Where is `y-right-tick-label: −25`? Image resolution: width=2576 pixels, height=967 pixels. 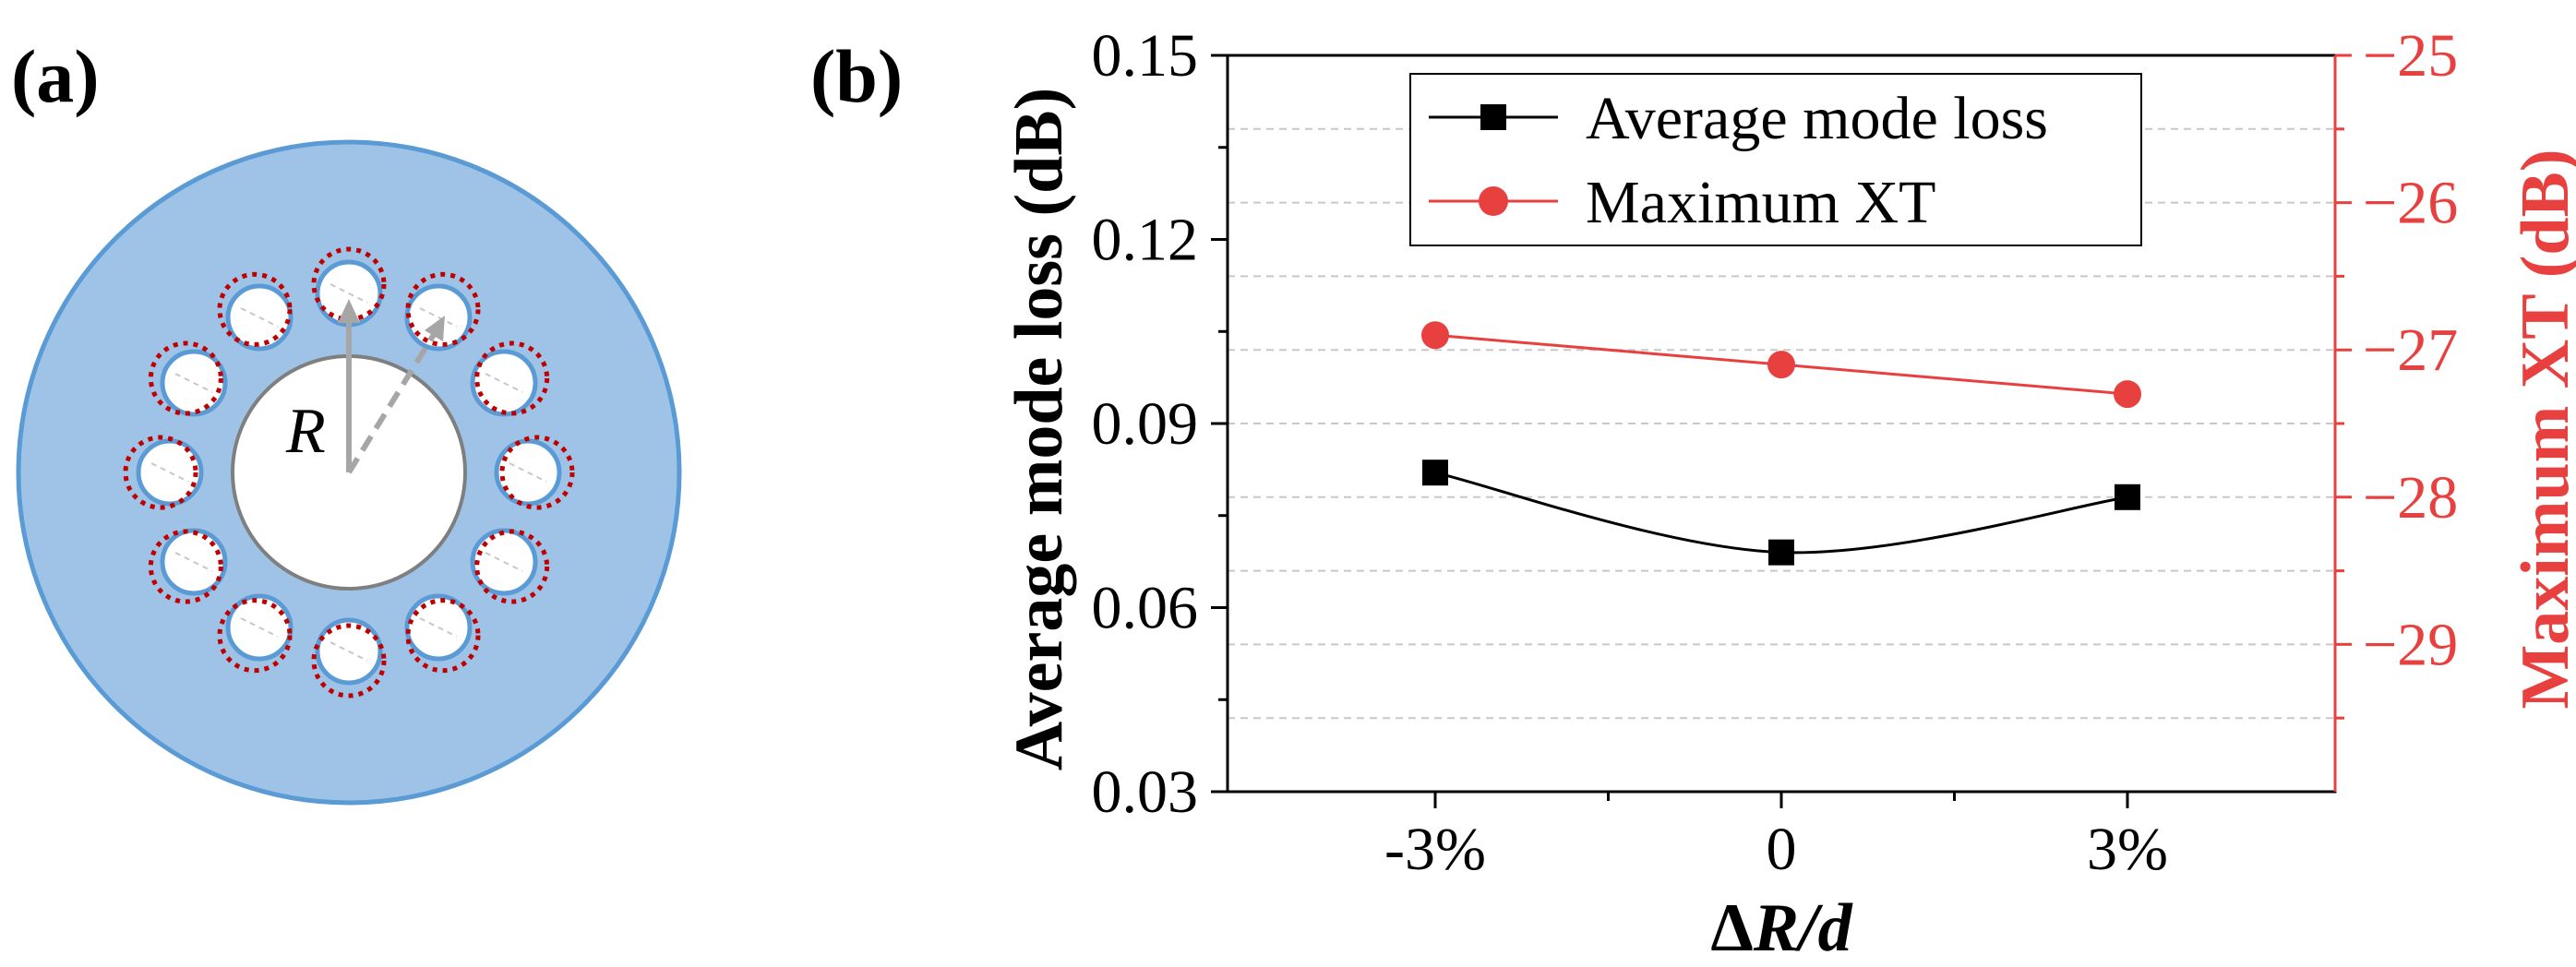
y-right-tick-label: −25 is located at coordinates (2410, 56).